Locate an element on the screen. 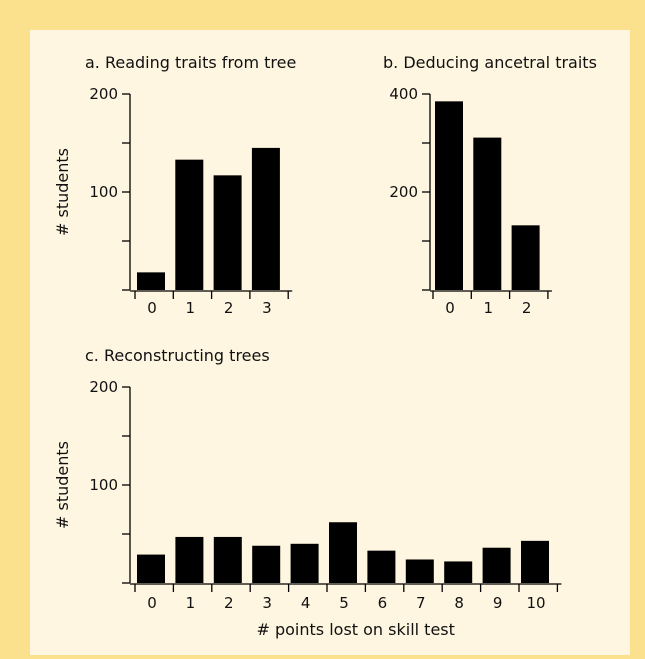 This screenshot has height=659, width=645. x-tick-label-c-3: 3 is located at coordinates (267, 603).